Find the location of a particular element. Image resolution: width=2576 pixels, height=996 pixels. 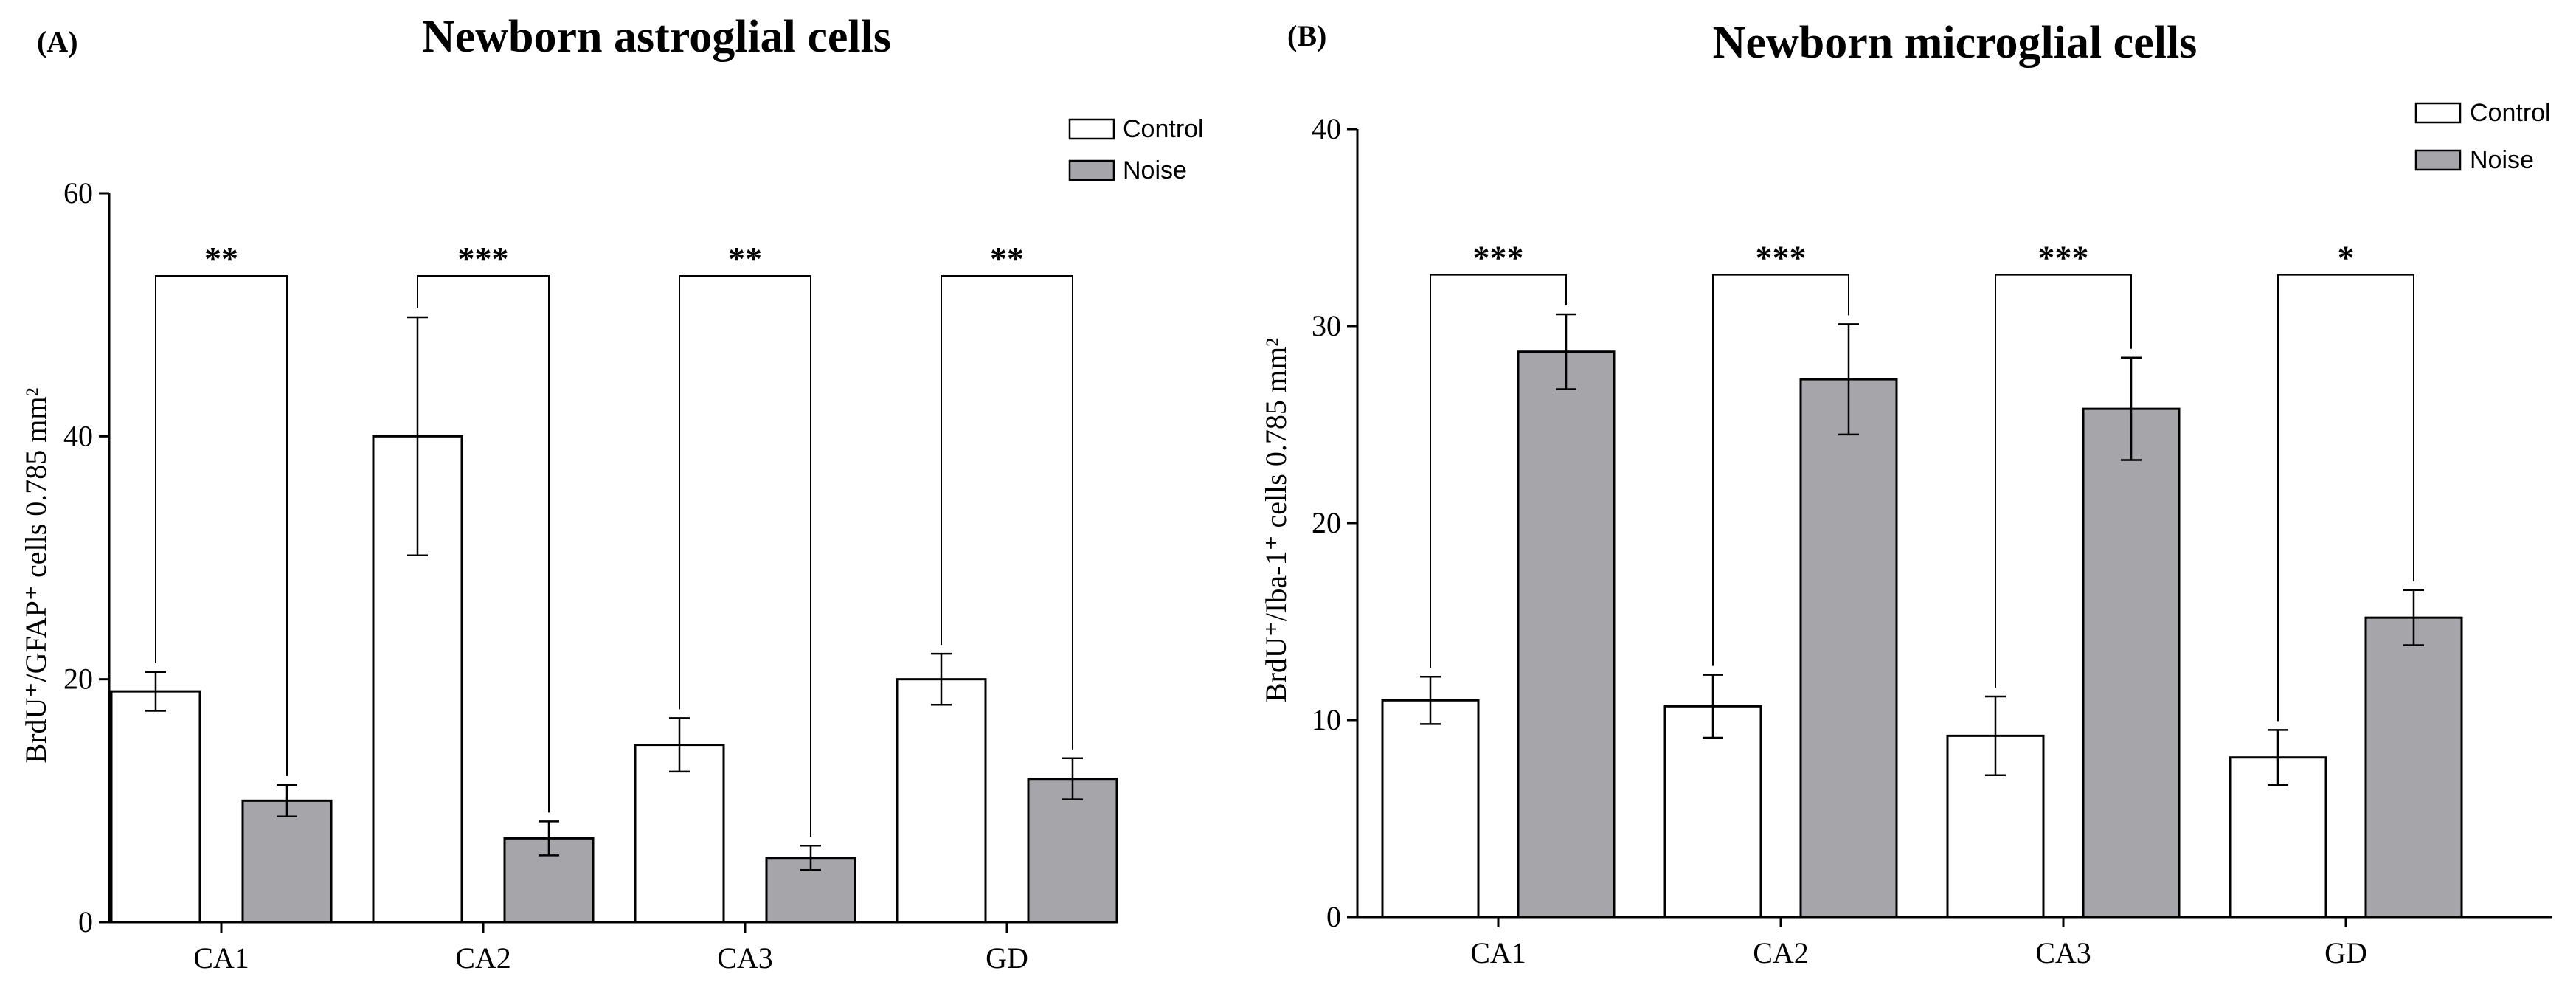

panel-a-legend-noise-swatch is located at coordinates (1091, 170).